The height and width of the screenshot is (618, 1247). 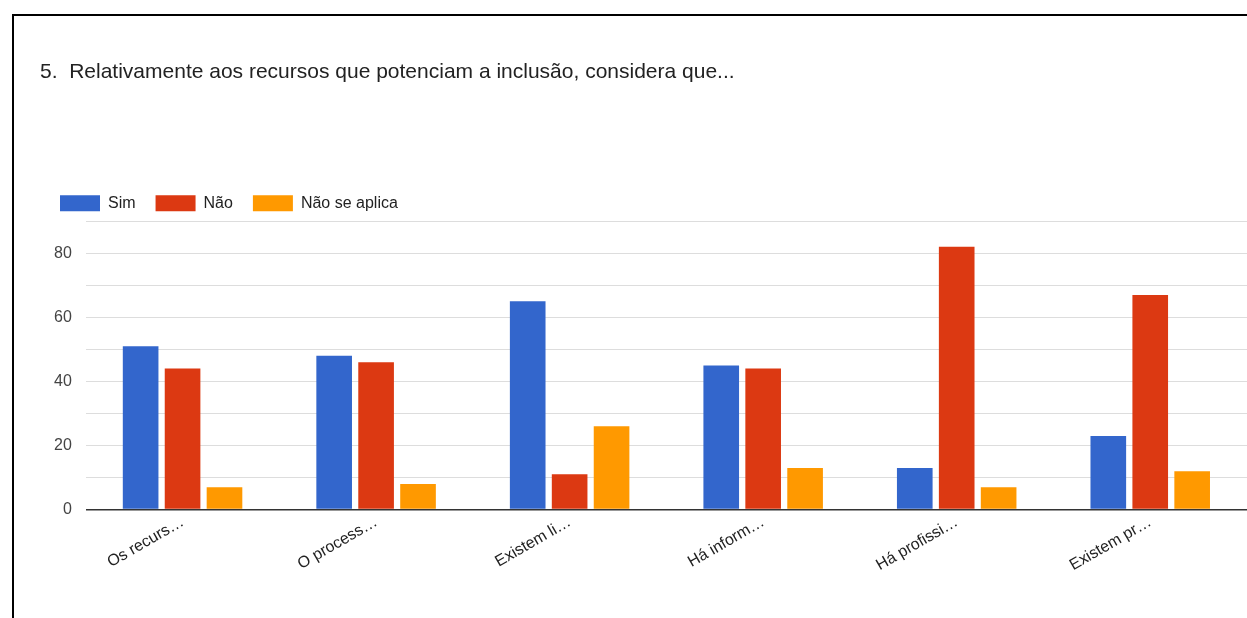 I want to click on y-tick-label: 0, so click(x=67, y=508).